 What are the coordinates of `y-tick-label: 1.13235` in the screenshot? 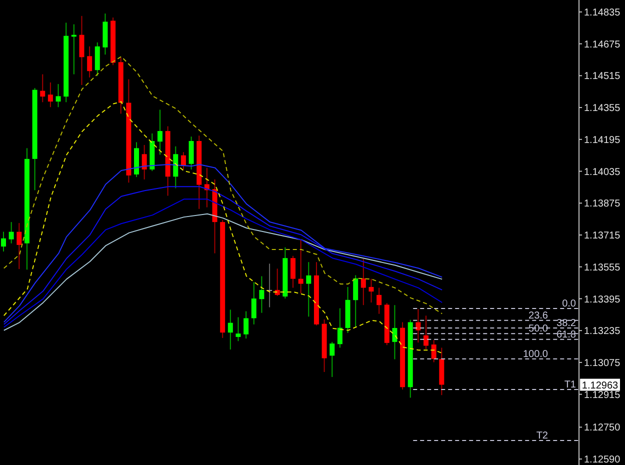 It's located at (602, 332).